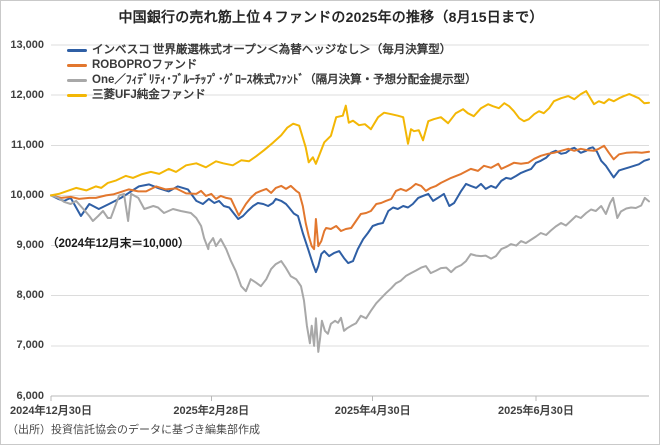 This screenshot has height=445, width=660. What do you see at coordinates (272, 65) in the screenshot?
I see `legend-item: ROBOPROファンド` at bounding box center [272, 65].